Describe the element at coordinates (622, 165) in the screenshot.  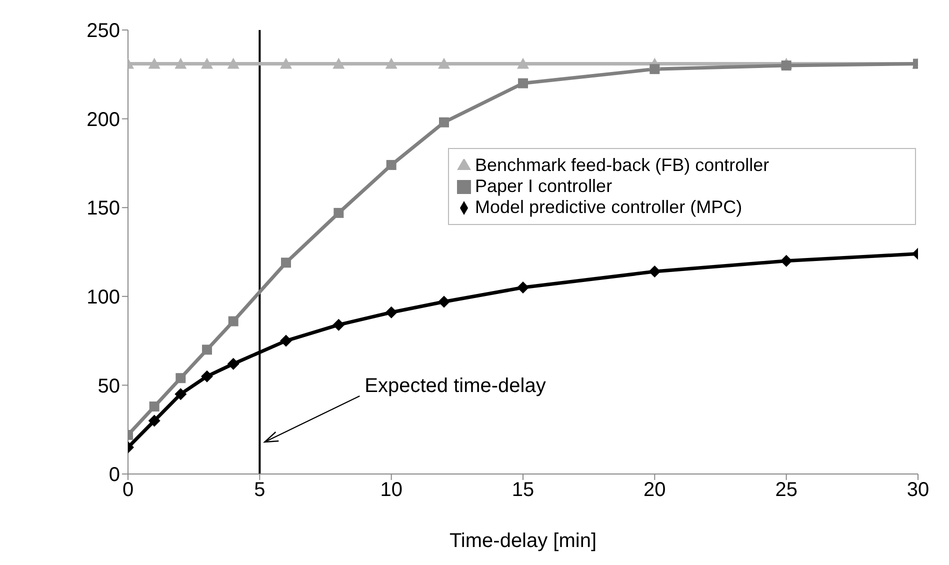
I see `legend-label: Benchmark feed-back (FB) controller` at that location.